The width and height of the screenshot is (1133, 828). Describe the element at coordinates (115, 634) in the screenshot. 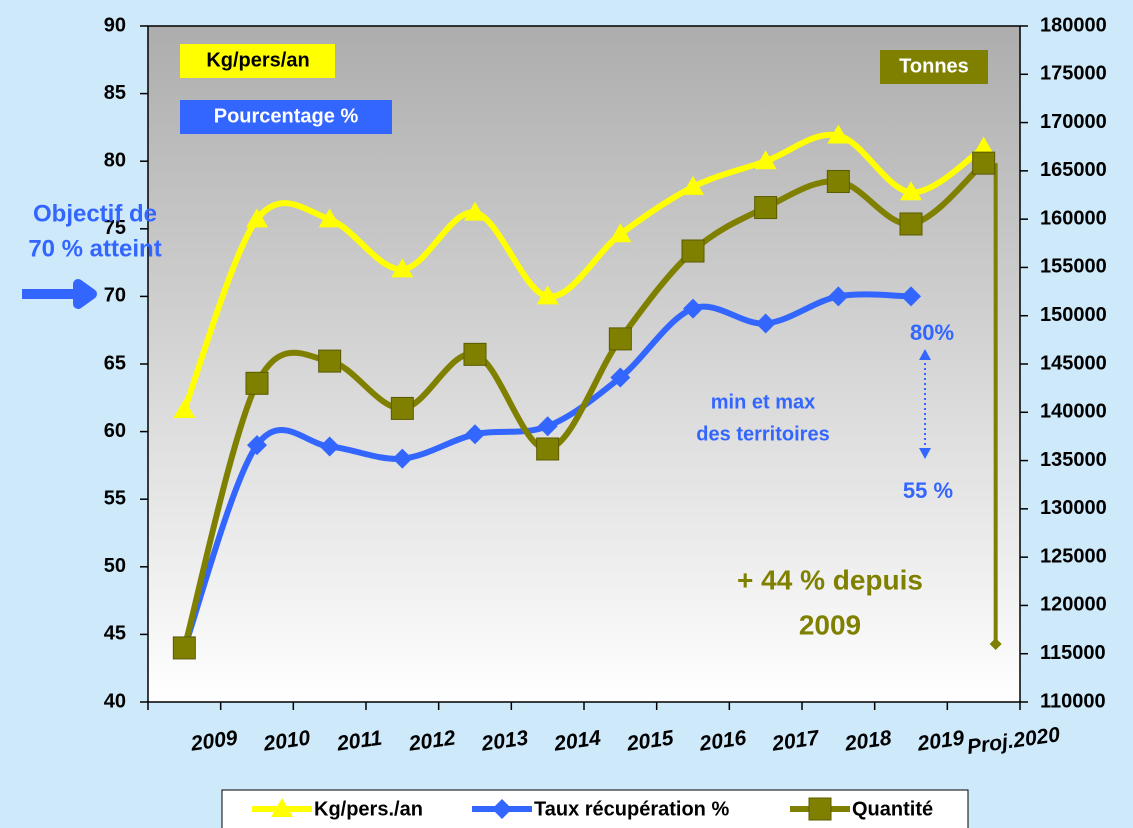

I see `y-tick-label: 45` at that location.